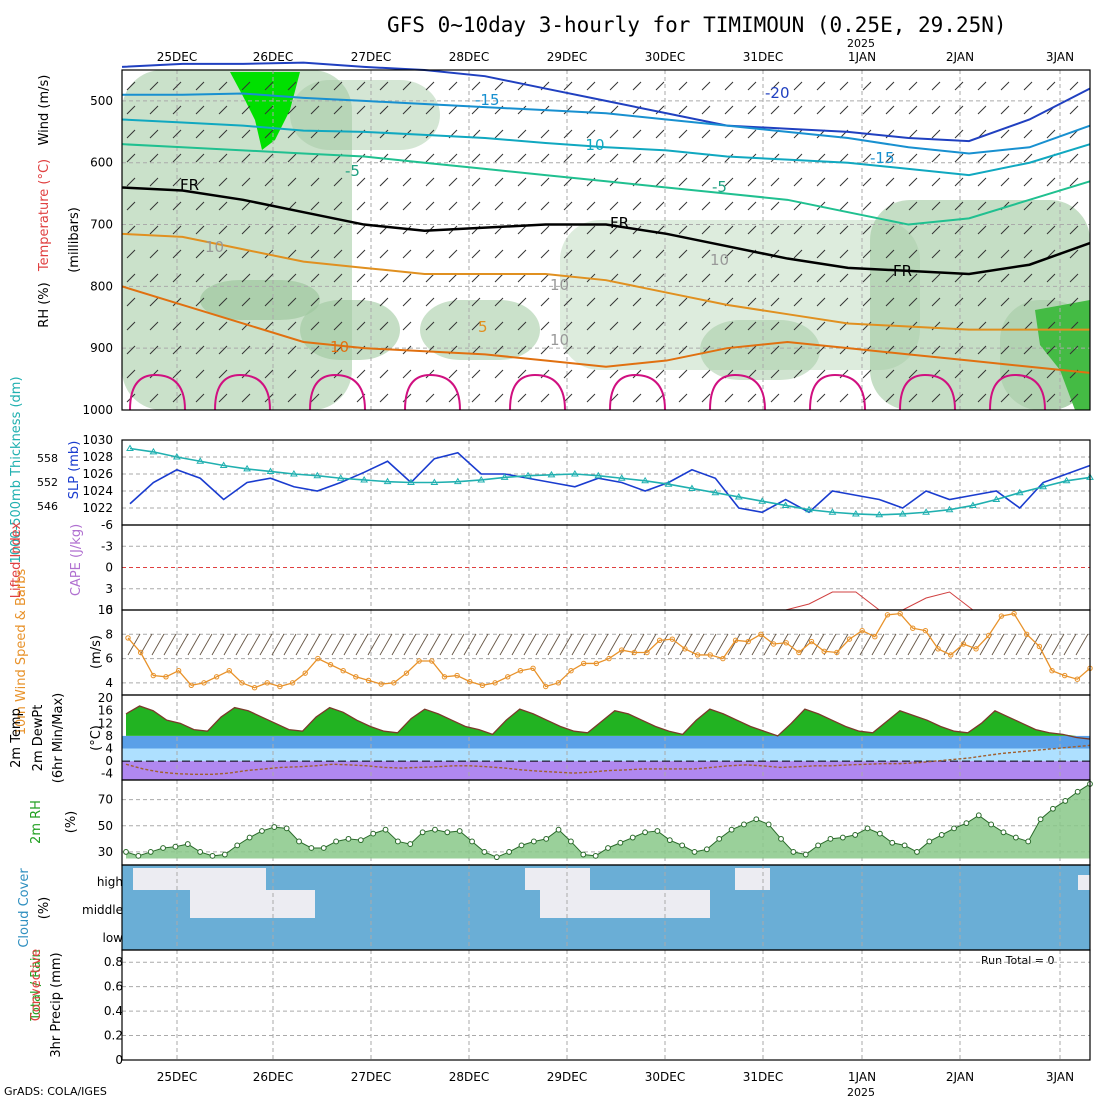 The image size is (1100, 1100). I want to click on panel-axis-label: RH (%), so click(44, 304).